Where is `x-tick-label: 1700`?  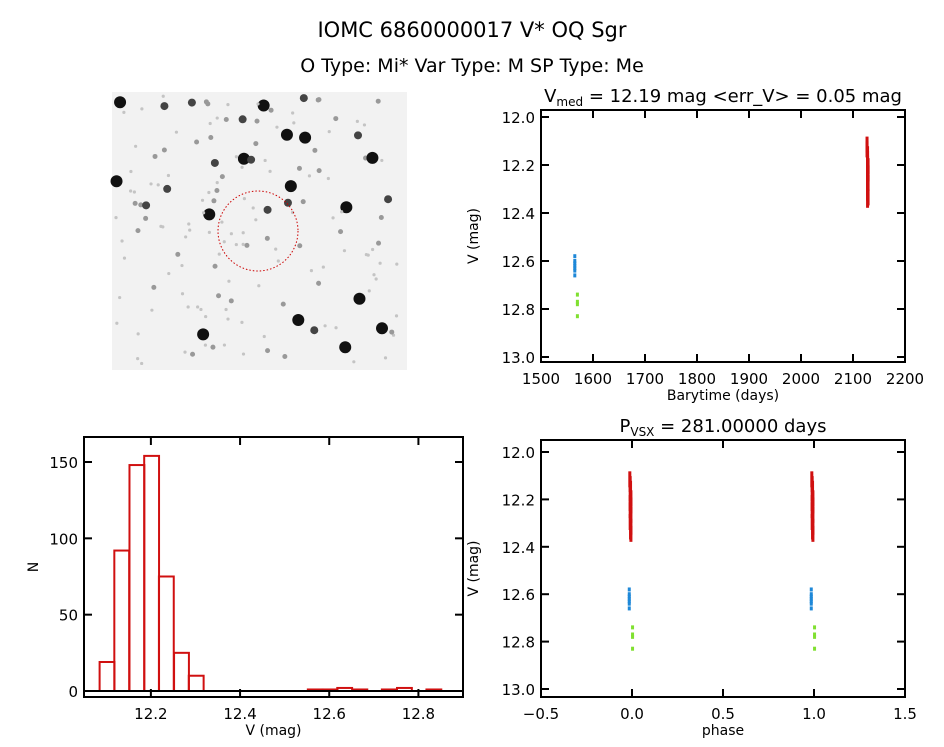
x-tick-label: 1700 is located at coordinates (645, 379).